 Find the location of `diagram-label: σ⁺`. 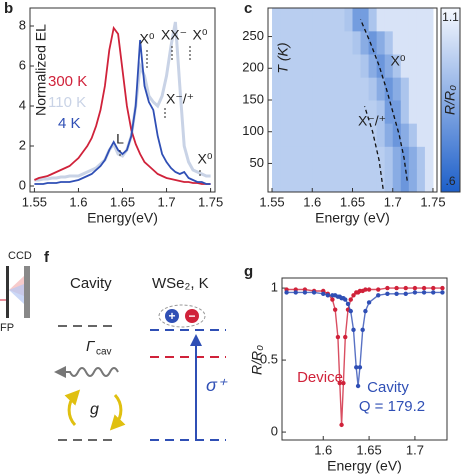

diagram-label: σ⁺ is located at coordinates (217, 385).